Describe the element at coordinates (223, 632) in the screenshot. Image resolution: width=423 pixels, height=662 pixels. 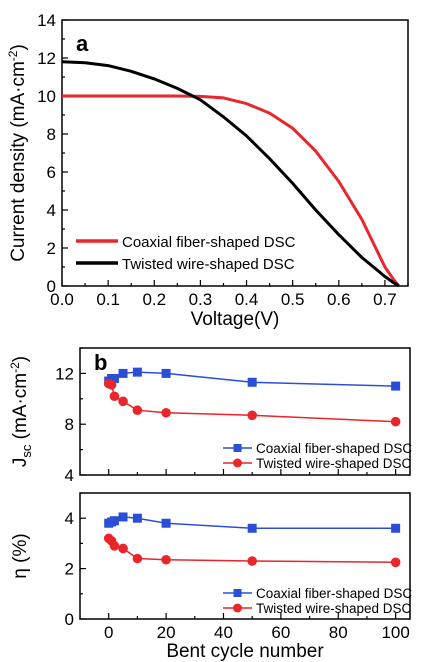
I see `x-tick-label-c: 40` at that location.